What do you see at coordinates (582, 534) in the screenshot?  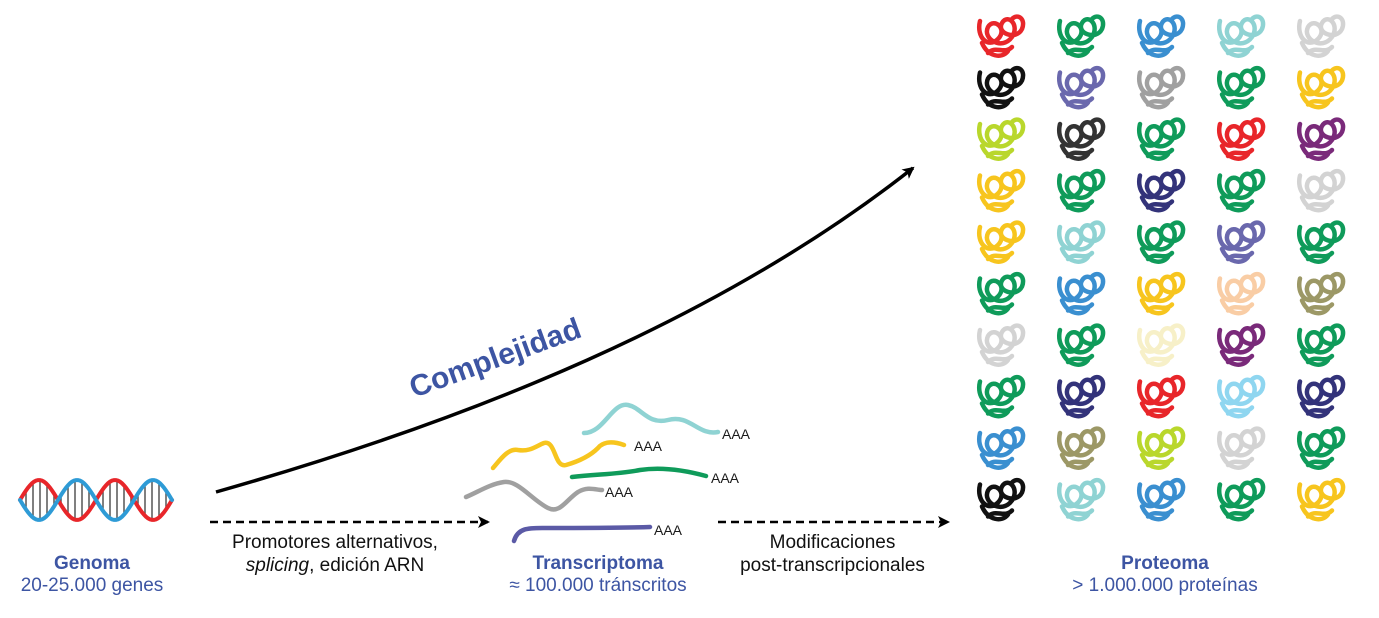 I see `transcript-purple` at bounding box center [582, 534].